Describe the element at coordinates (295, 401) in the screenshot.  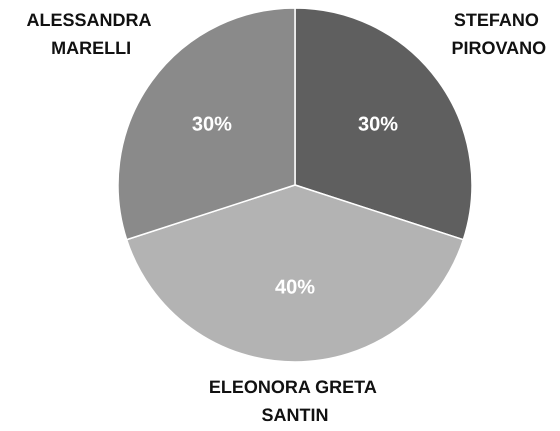
I see `slice-label: ELEONORA GRETA SANTIN` at that location.